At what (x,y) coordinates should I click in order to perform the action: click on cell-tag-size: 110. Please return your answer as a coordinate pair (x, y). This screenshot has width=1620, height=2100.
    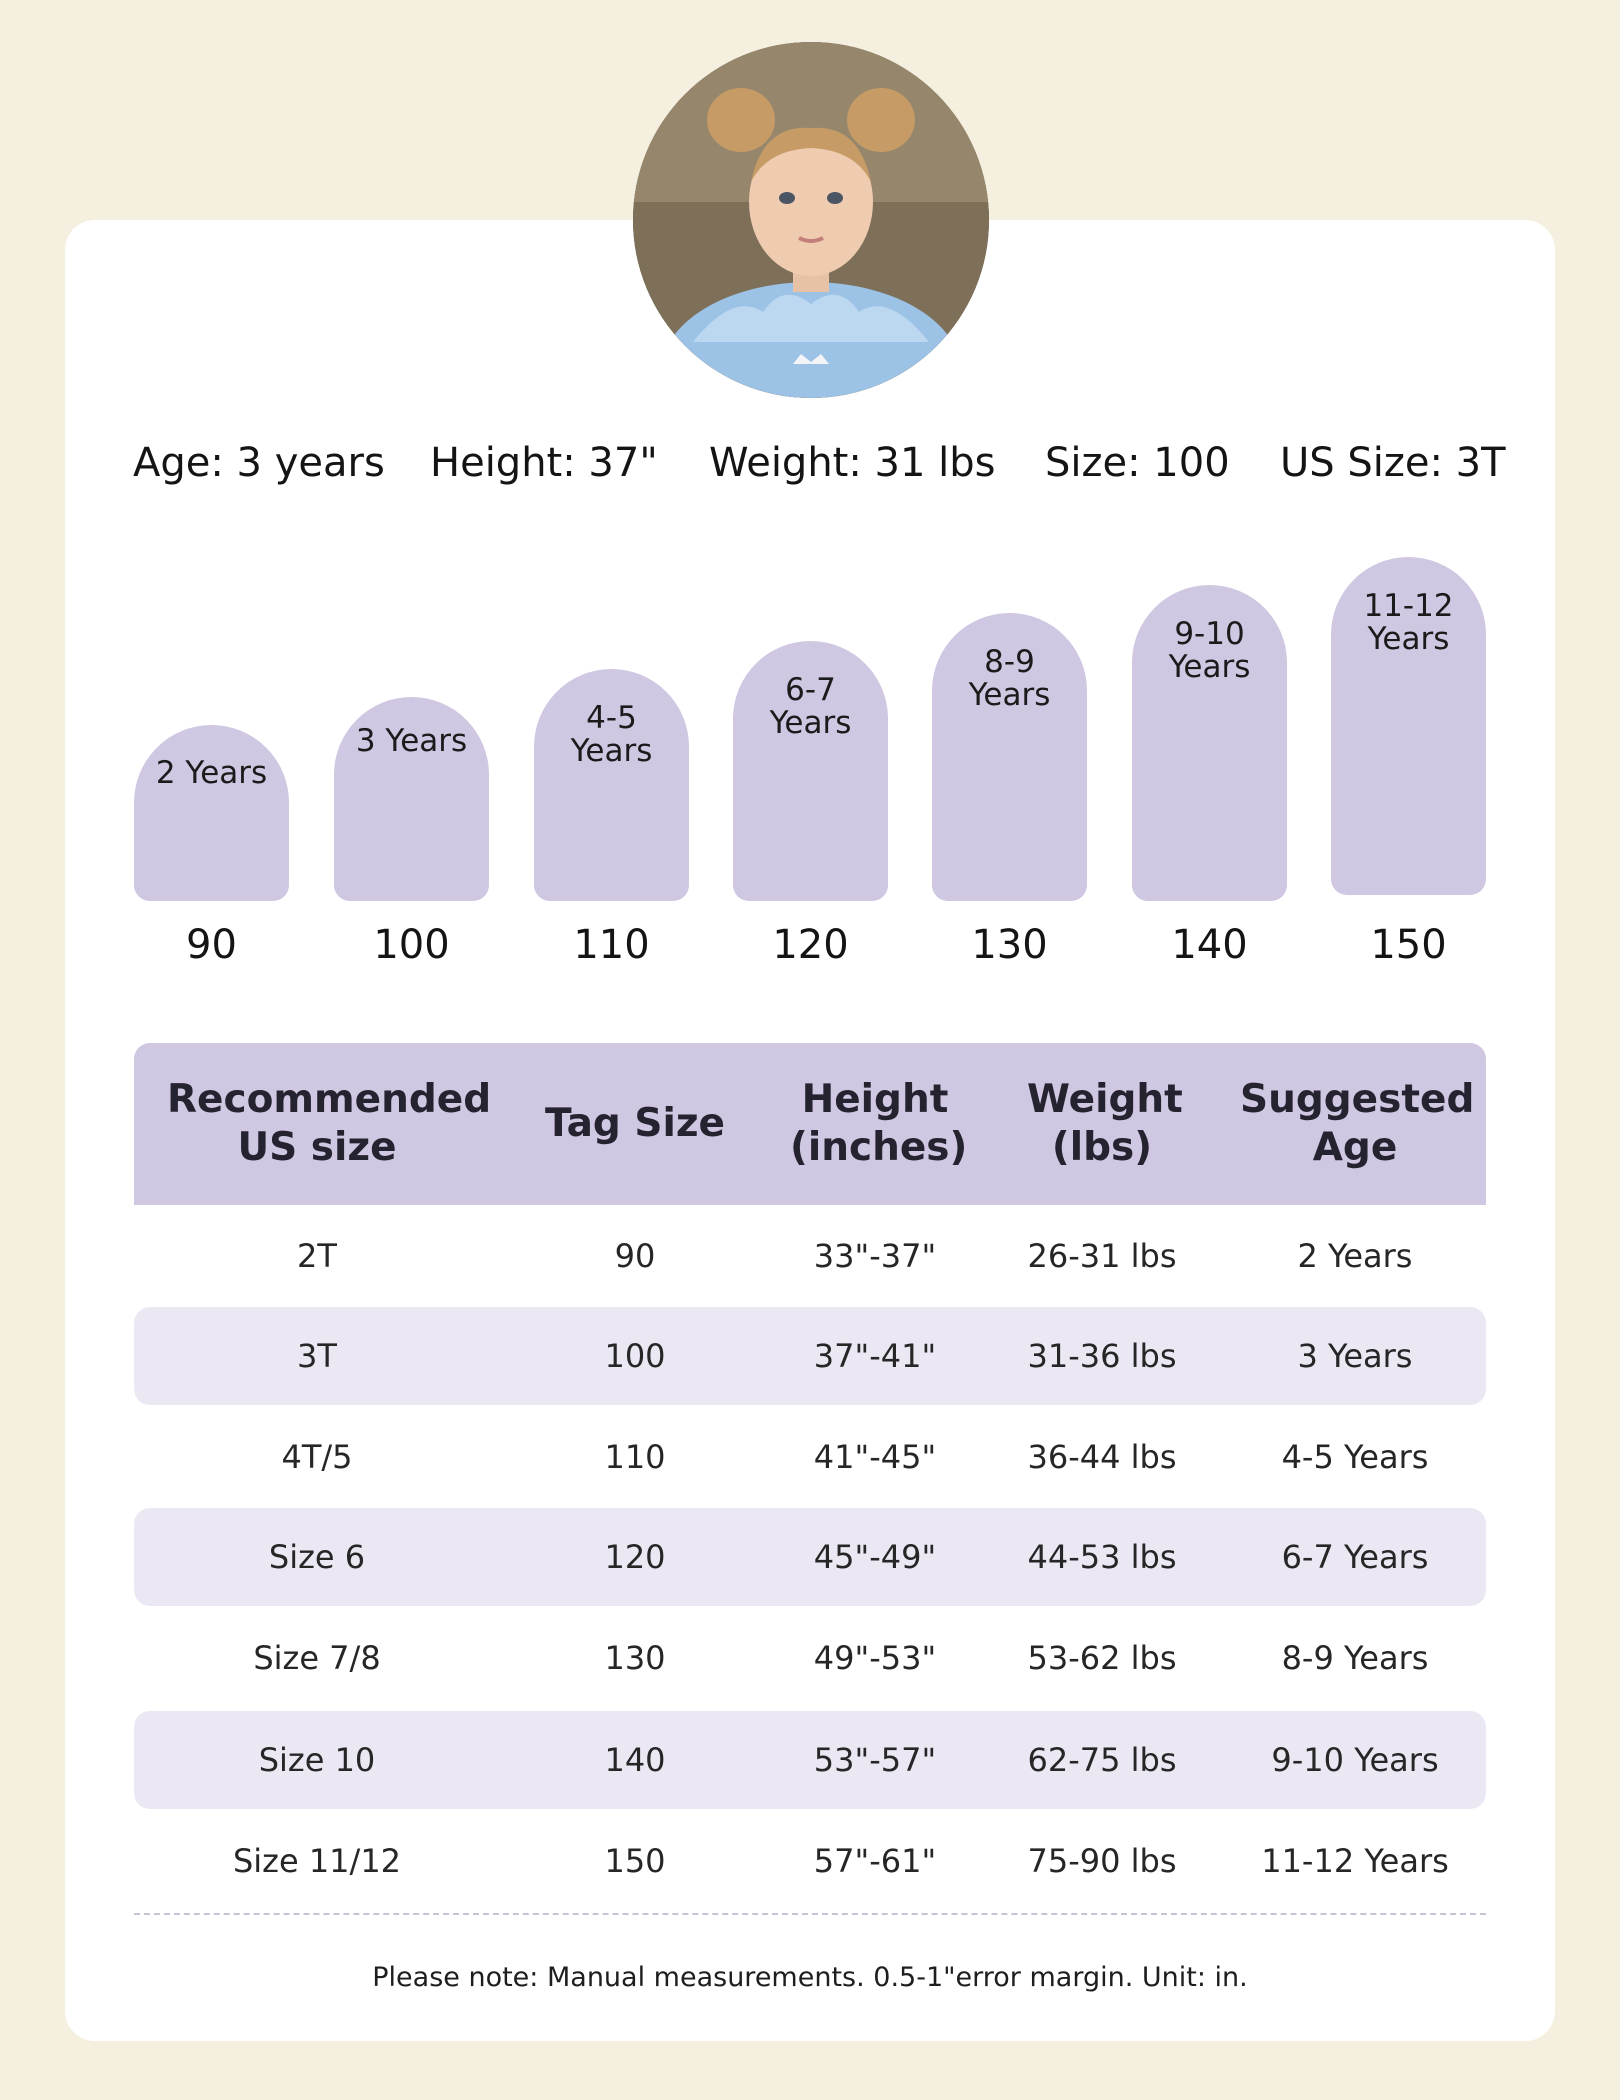
    Looking at the image, I should click on (635, 1457).